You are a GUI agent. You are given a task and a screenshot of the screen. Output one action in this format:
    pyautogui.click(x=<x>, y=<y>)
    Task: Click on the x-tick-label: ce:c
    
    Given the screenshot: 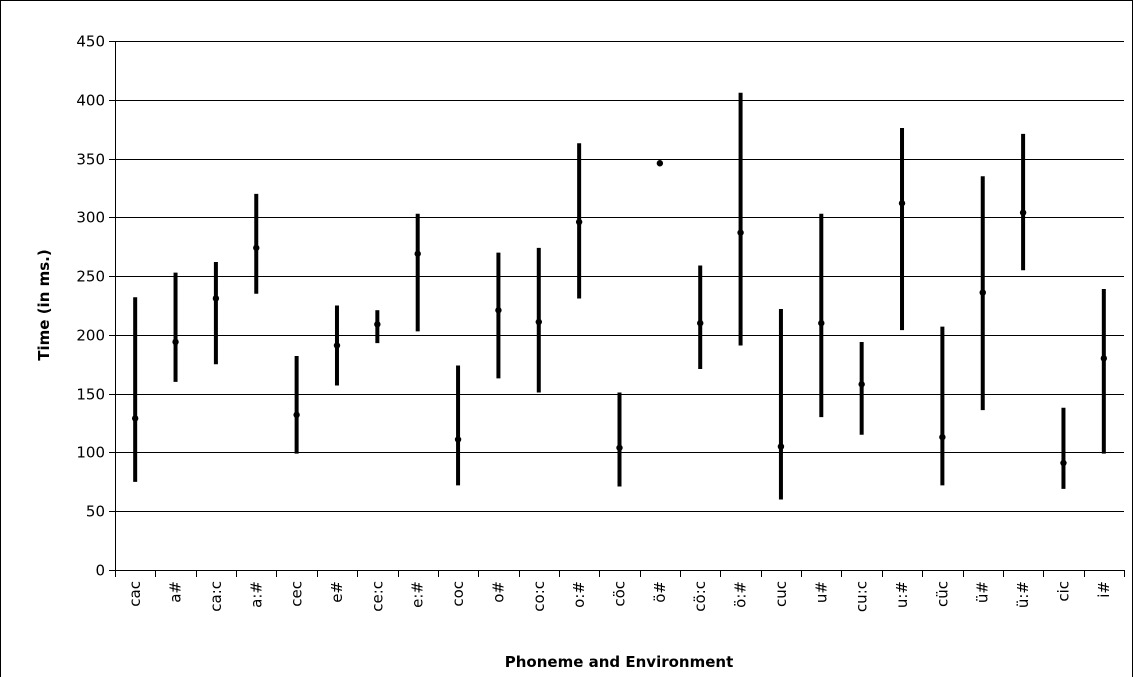 What is the action you would take?
    pyautogui.click(x=377, y=596)
    